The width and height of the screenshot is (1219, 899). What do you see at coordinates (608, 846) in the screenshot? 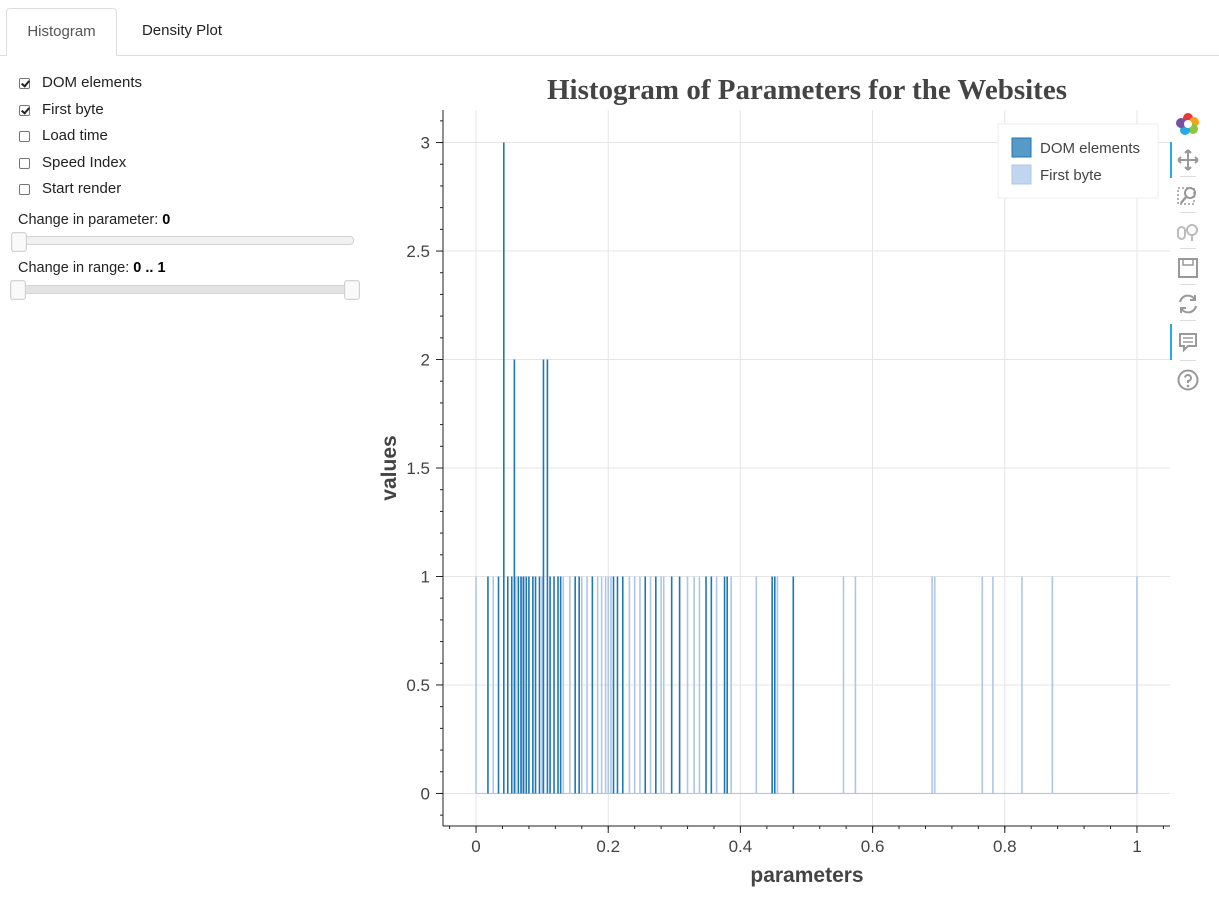
I see `x-tick-label: 0.2` at bounding box center [608, 846].